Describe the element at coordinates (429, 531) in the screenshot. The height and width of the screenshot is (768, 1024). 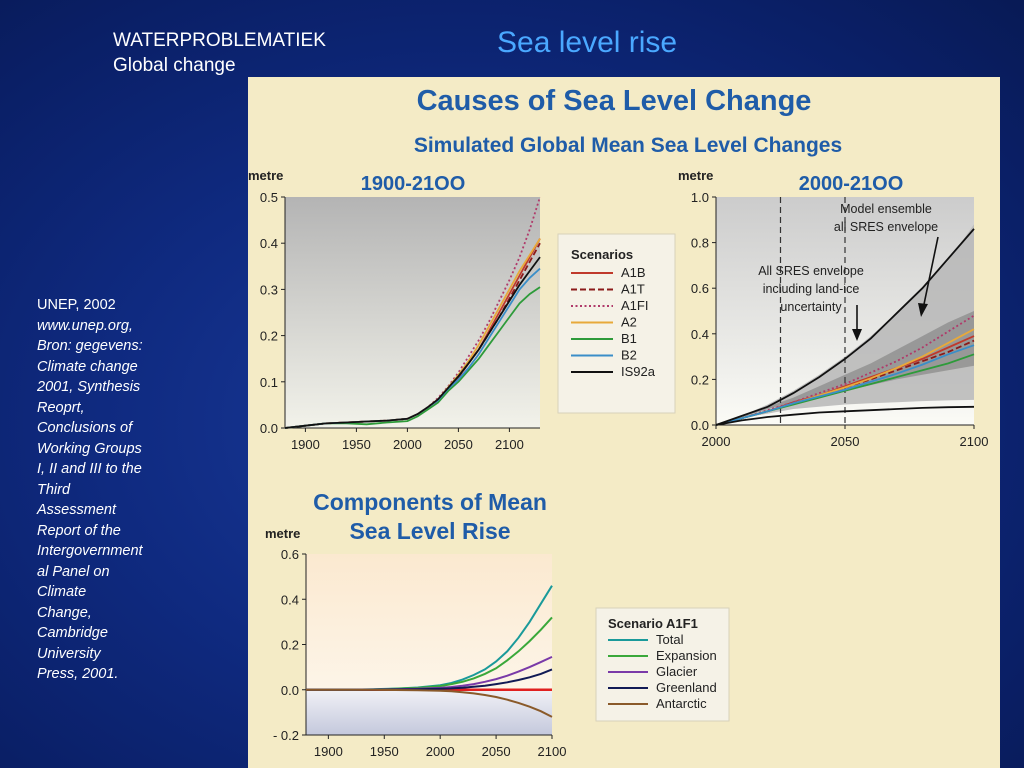
I see `chart-title-line-2: Sea Level Rise` at that location.